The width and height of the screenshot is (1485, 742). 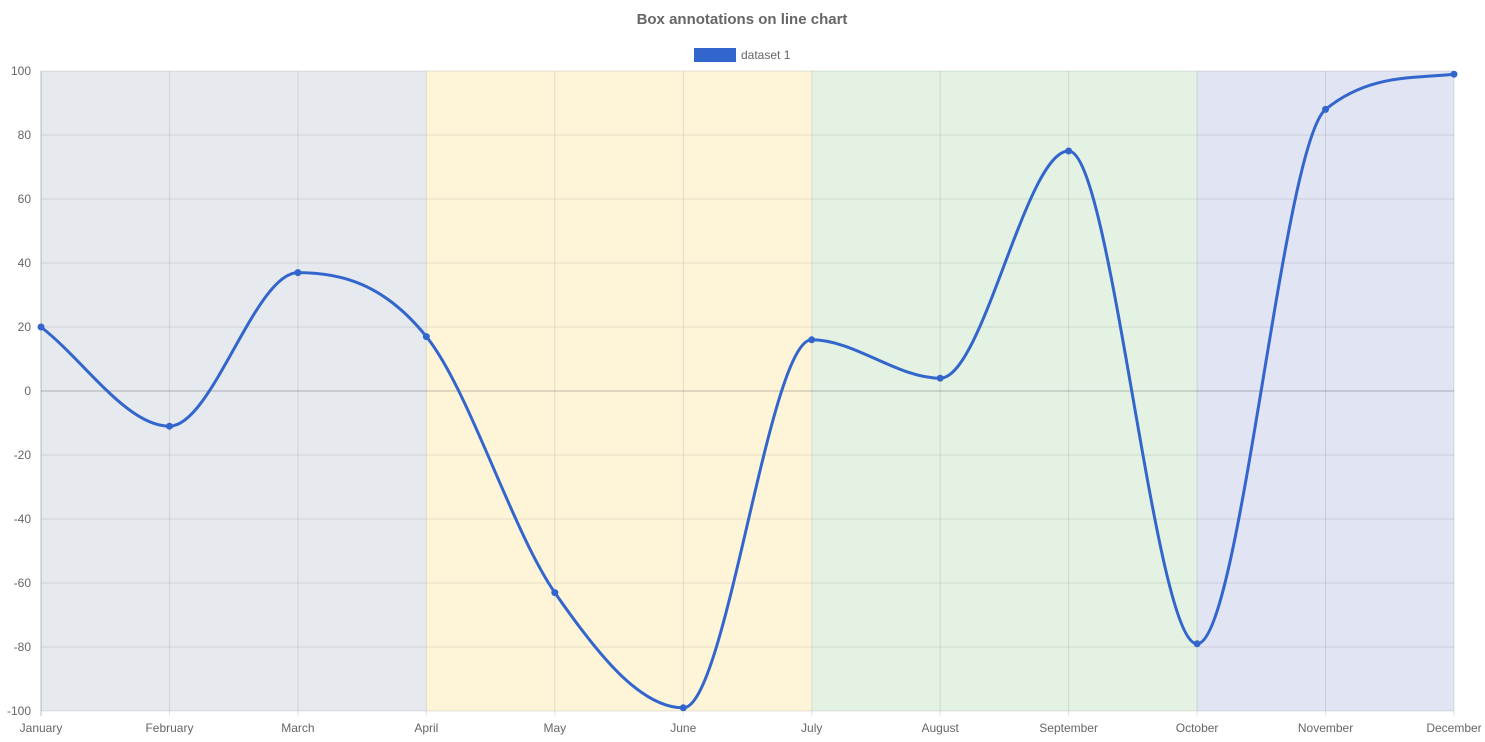 I want to click on x-tick-label: November, so click(x=1325, y=728).